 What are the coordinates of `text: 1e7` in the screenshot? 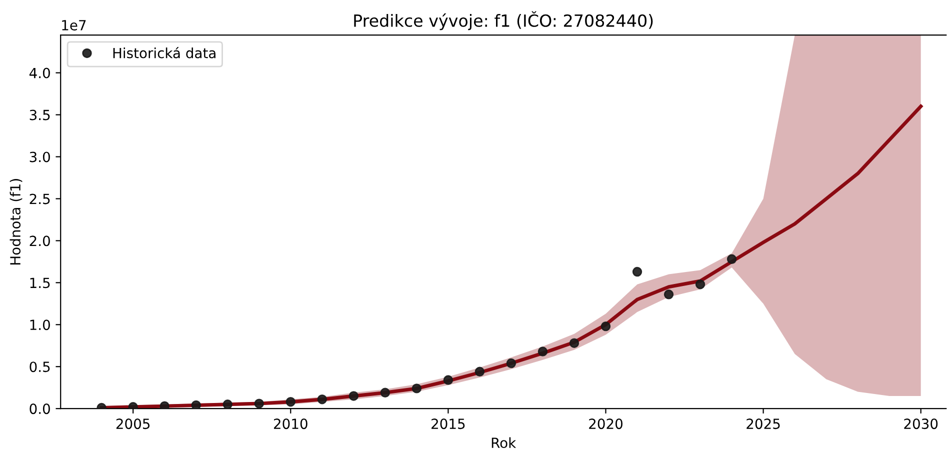 It's located at (74, 25).